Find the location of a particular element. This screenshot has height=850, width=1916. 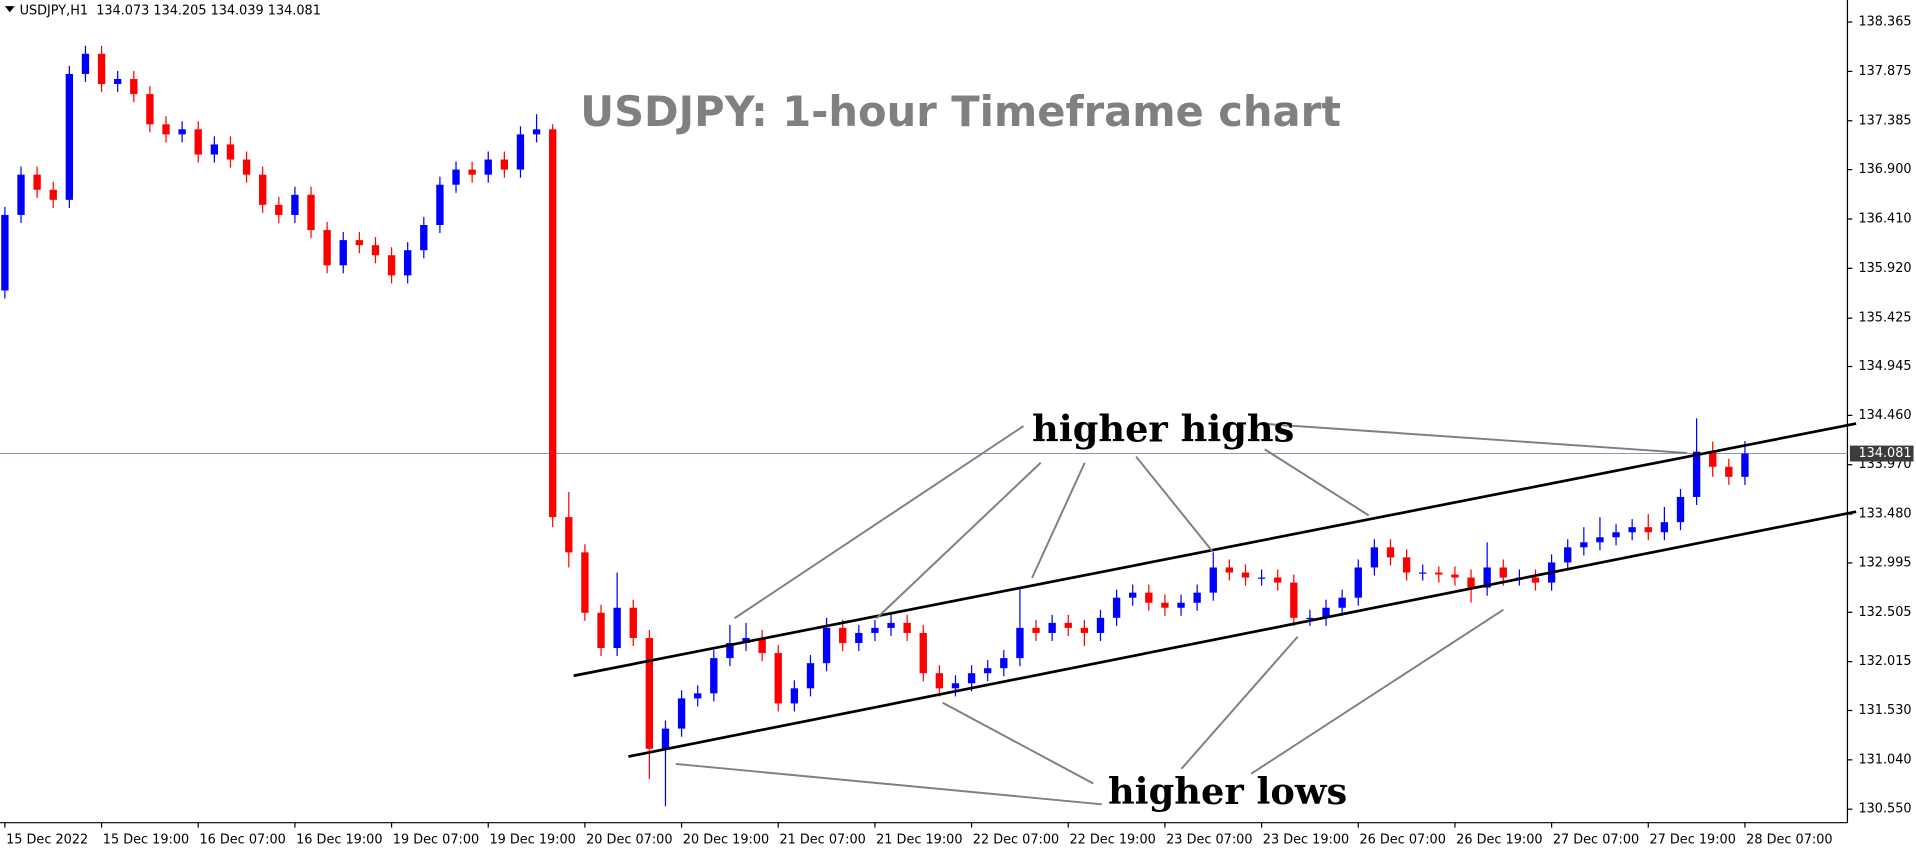

x-tick-label: 27 Dec 07:00 is located at coordinates (1596, 839).